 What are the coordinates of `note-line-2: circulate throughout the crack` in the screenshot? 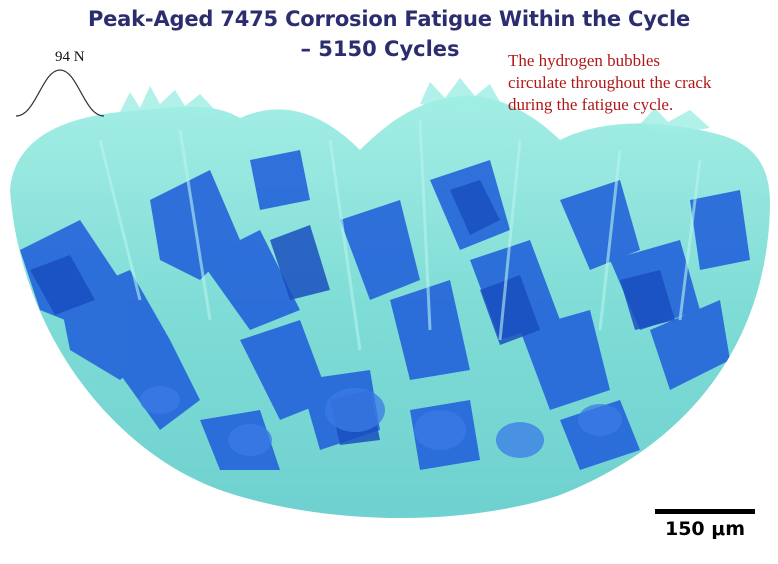 It's located at (610, 82).